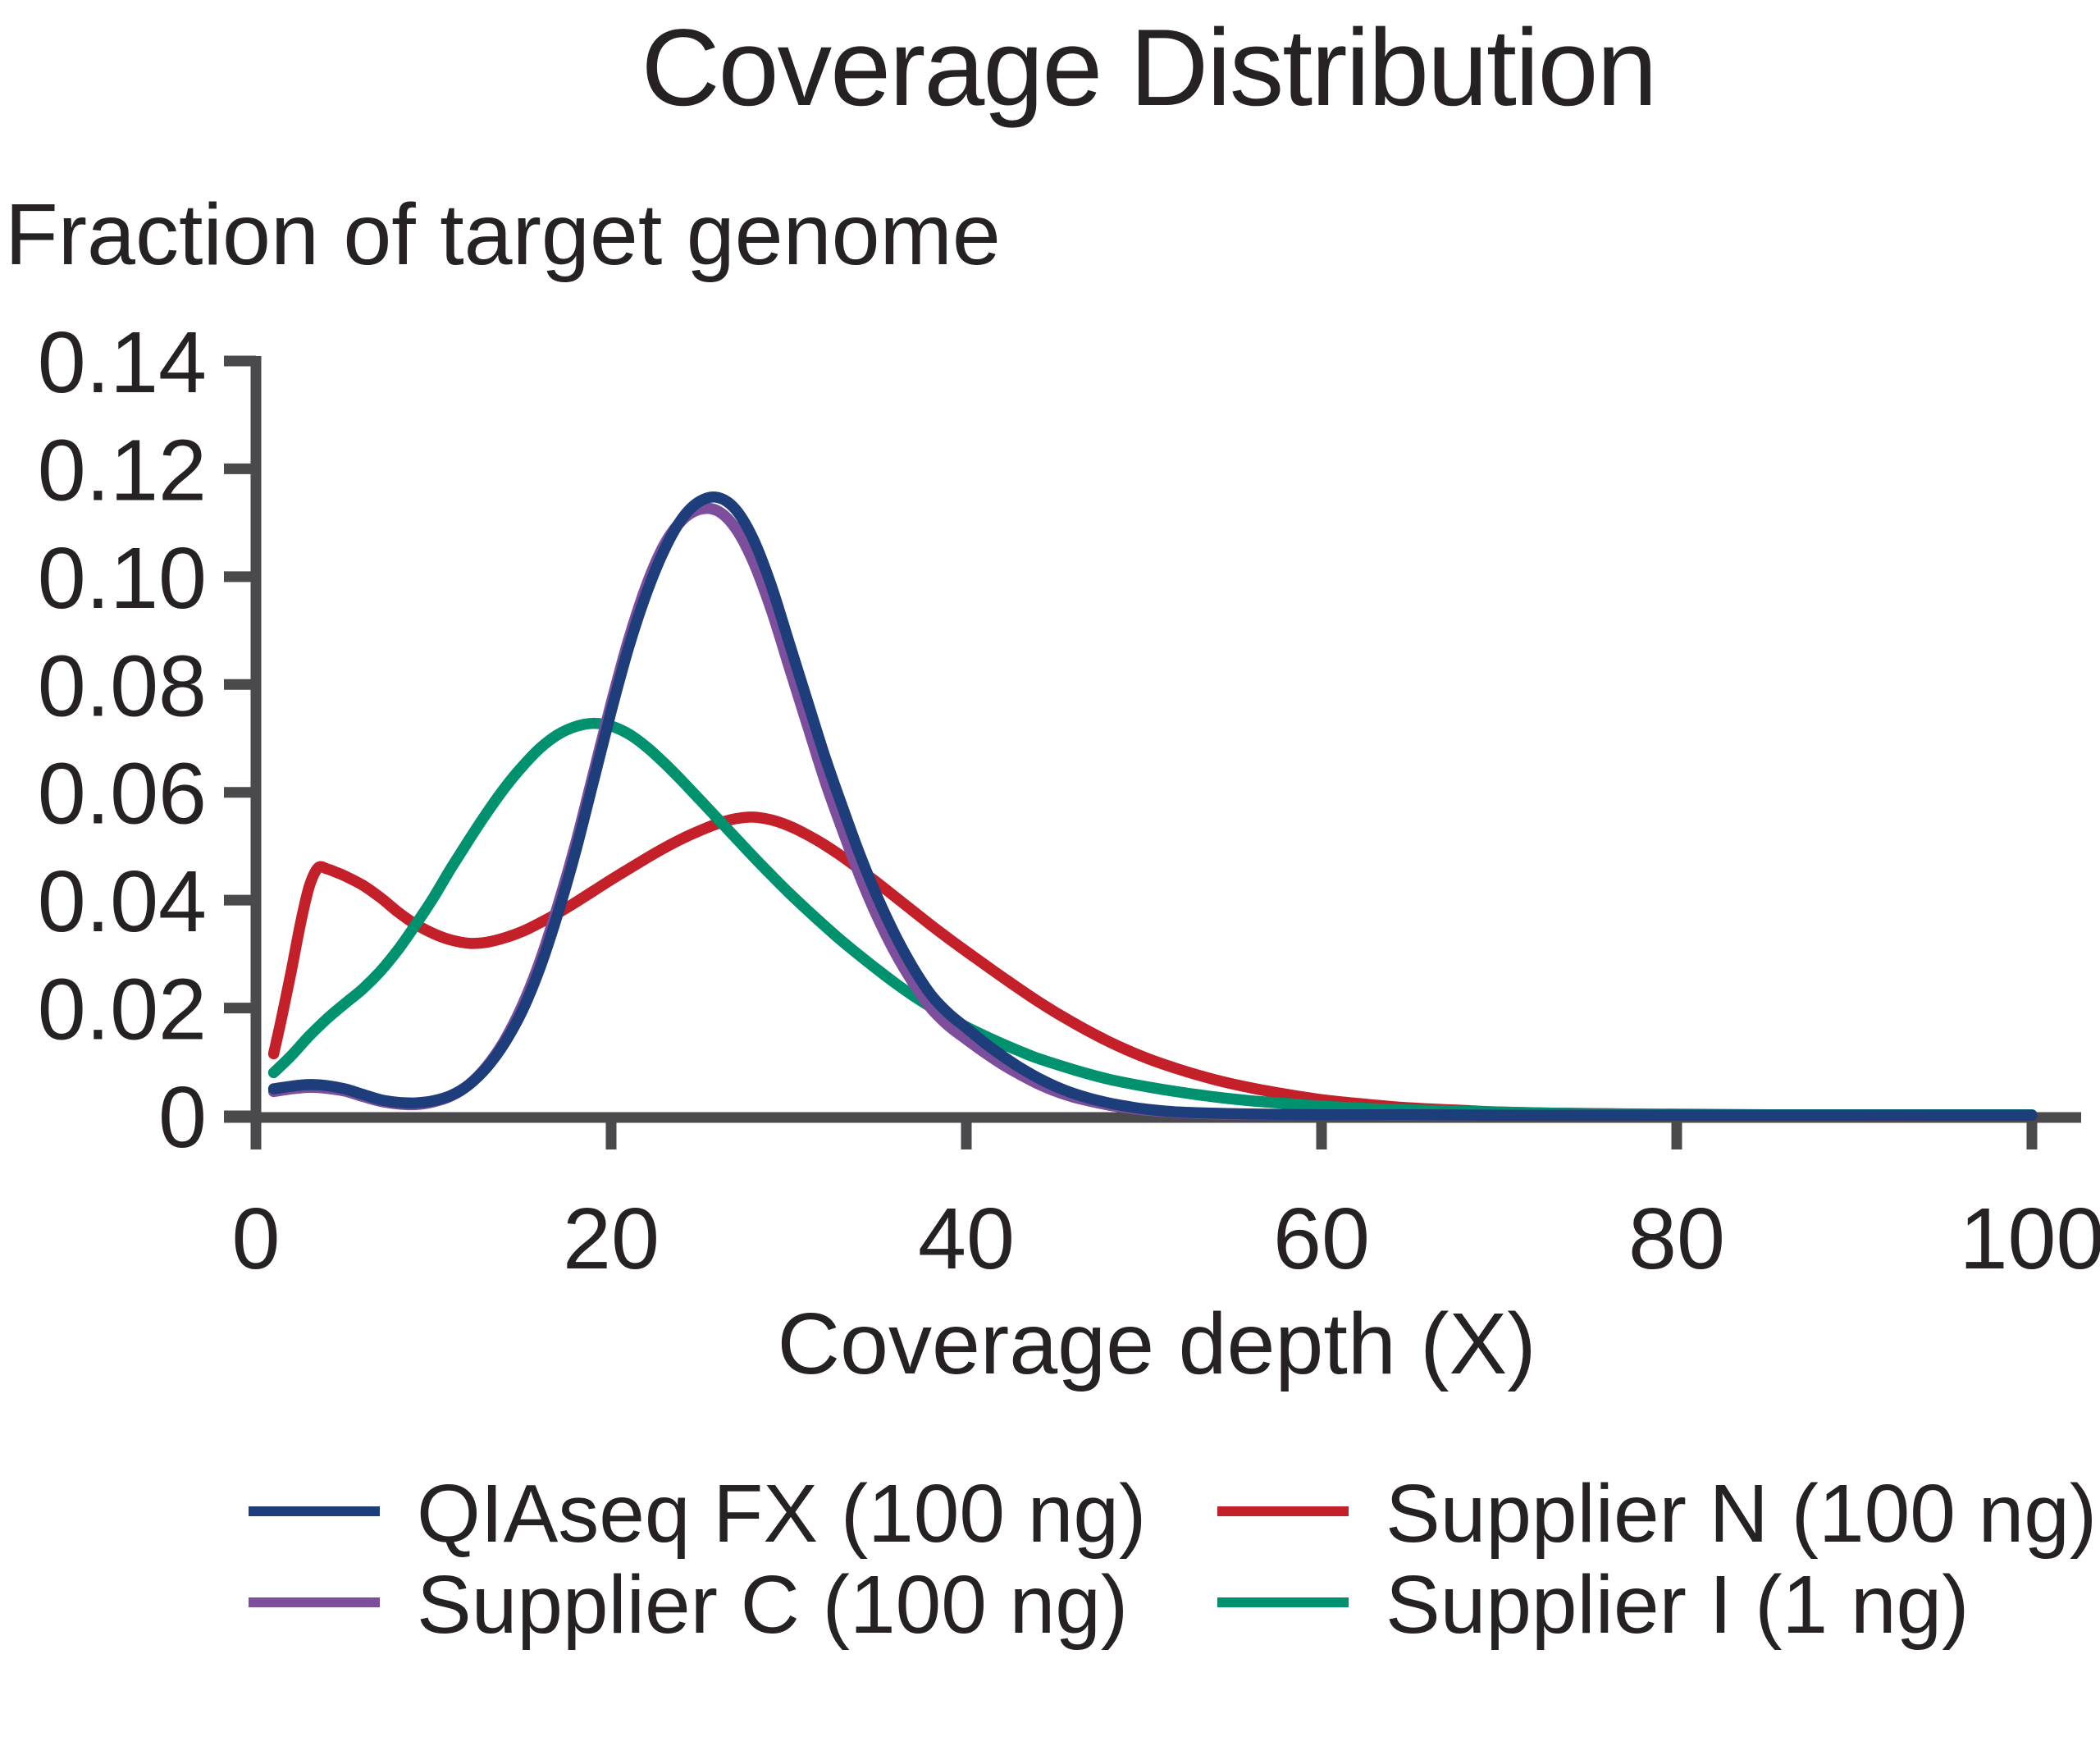 This screenshot has width=2100, height=1764. Describe the element at coordinates (772, 1605) in the screenshot. I see `legend-label: Supplier C (100 ng)` at that location.